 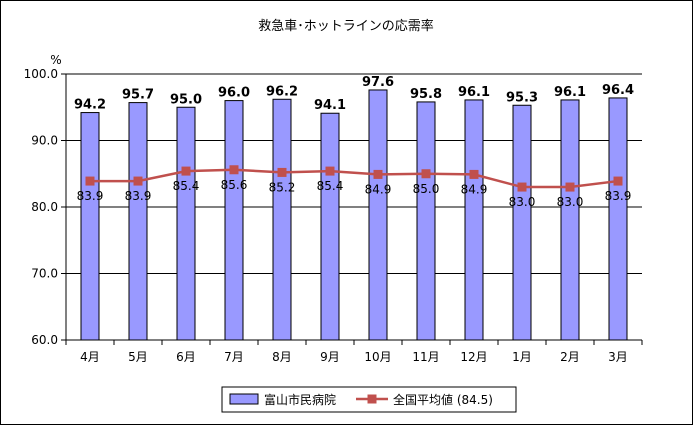 I want to click on y-axis-ticks: 60.0 70.0 80.0 90.0 100.0, so click(x=45, y=207).